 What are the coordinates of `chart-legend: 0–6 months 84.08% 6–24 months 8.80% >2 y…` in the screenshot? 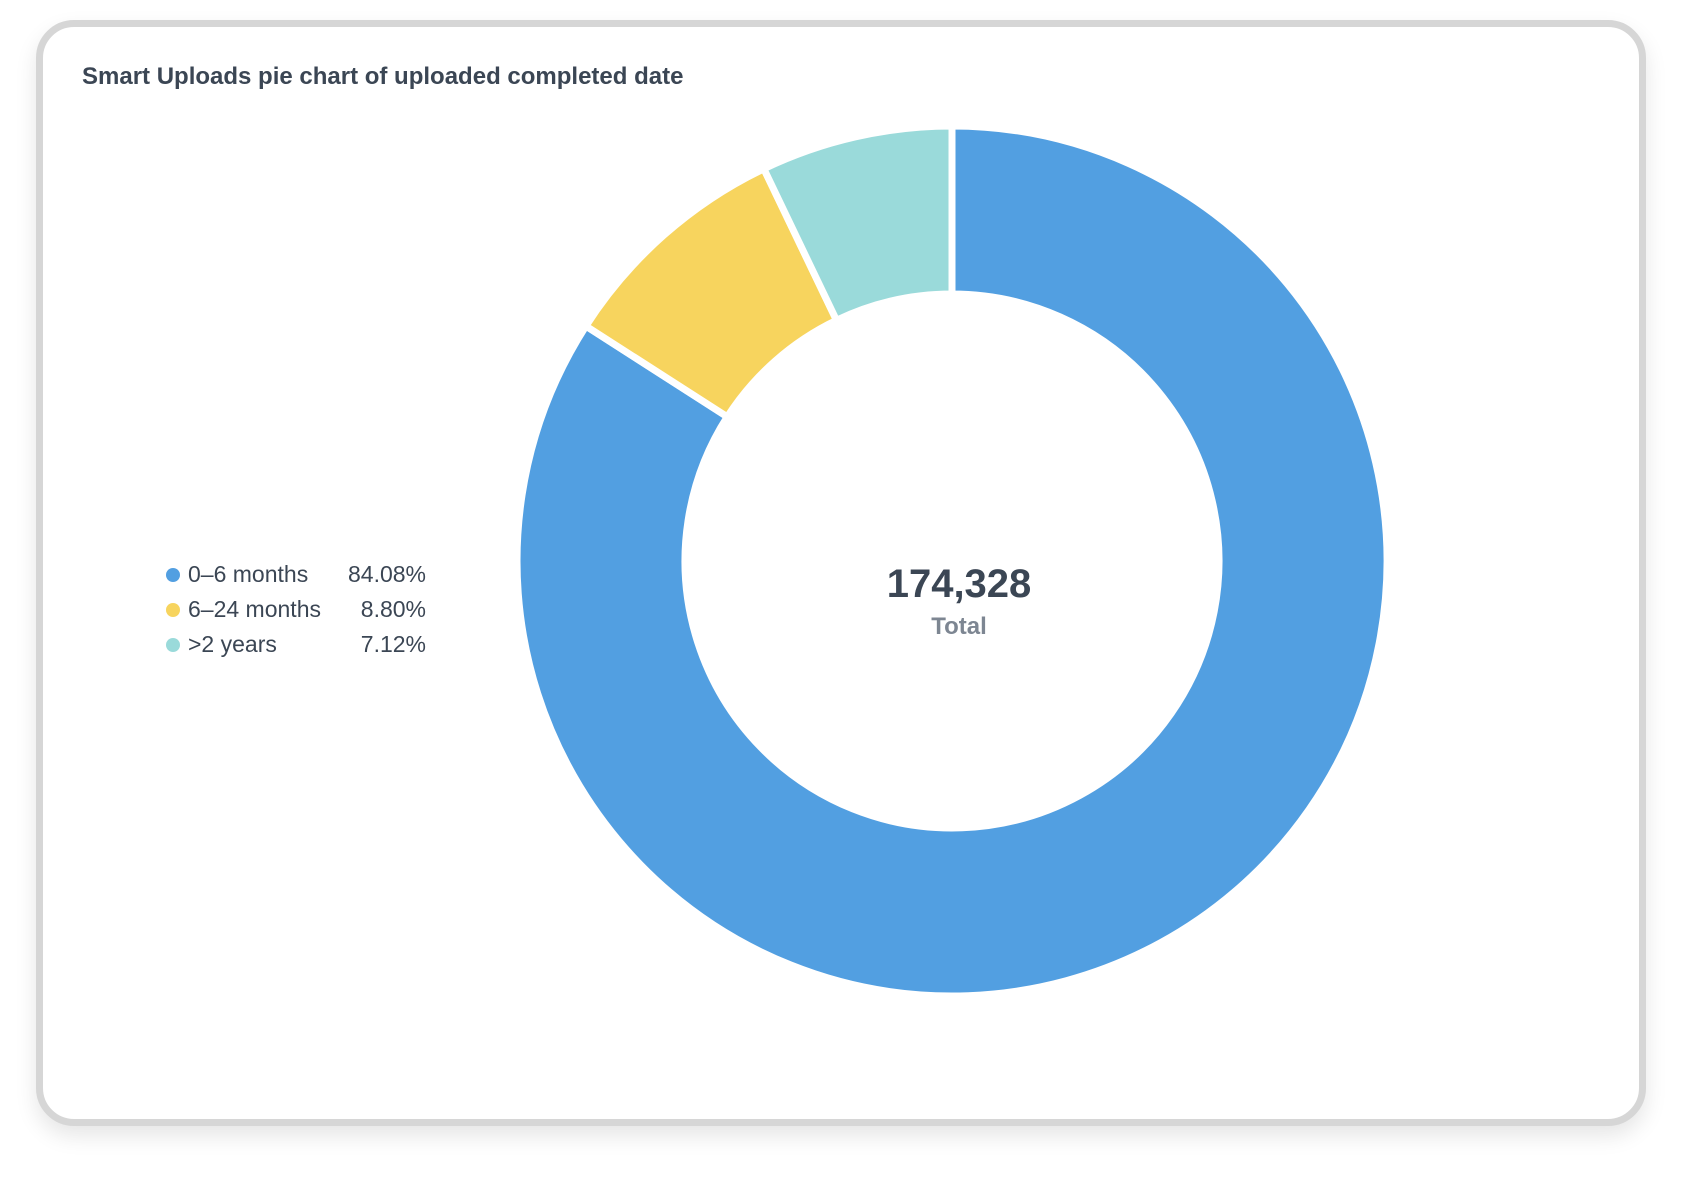 It's located at (296, 609).